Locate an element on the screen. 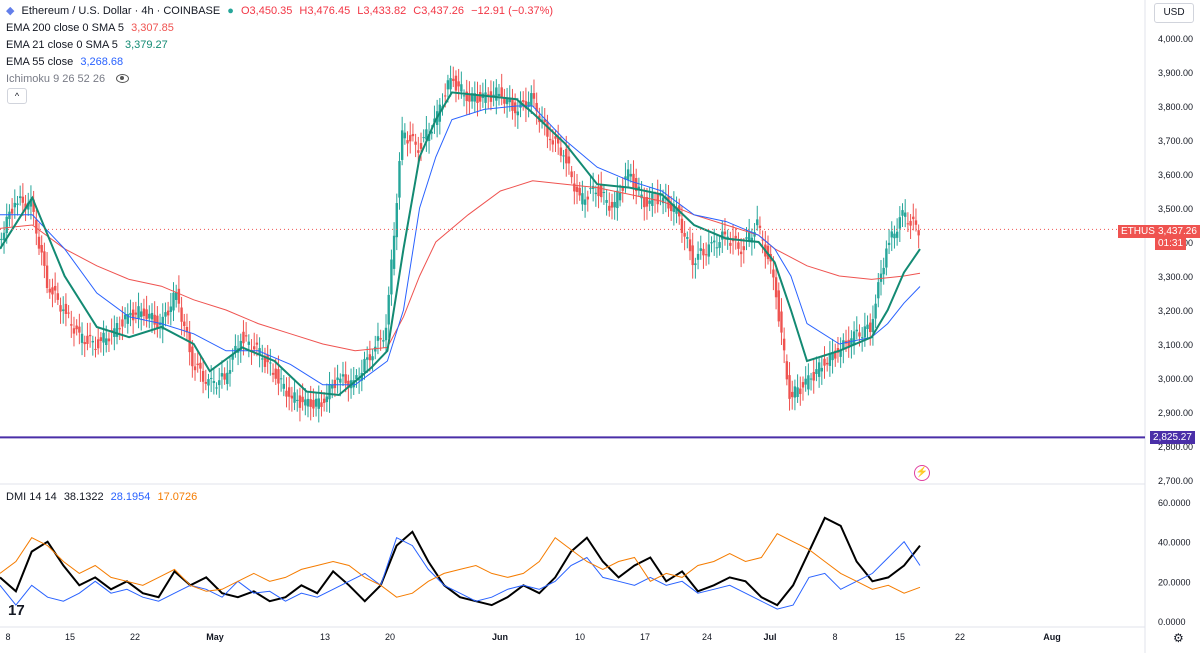 Image resolution: width=1200 pixels, height=658 pixels. hidden-eye-icon is located at coordinates (123, 78).